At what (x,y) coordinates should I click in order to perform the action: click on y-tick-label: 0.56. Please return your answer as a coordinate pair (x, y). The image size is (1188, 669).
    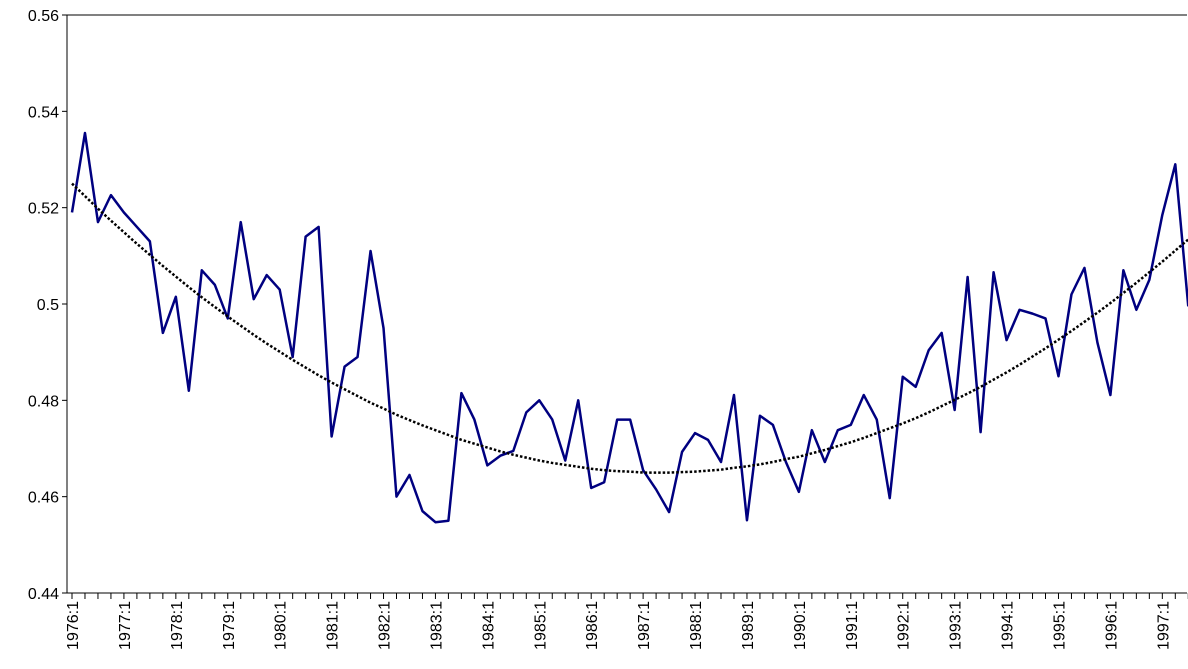
    Looking at the image, I should click on (43, 16).